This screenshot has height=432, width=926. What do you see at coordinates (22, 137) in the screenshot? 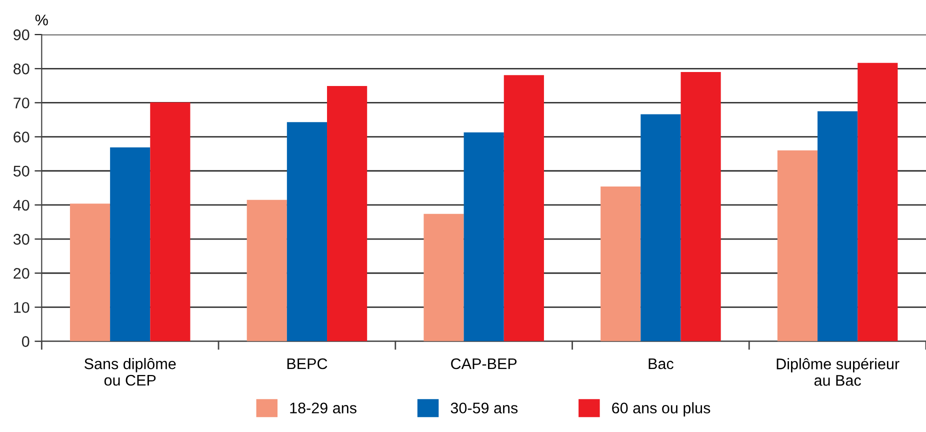
I see `y-tick-label: 60` at bounding box center [22, 137].